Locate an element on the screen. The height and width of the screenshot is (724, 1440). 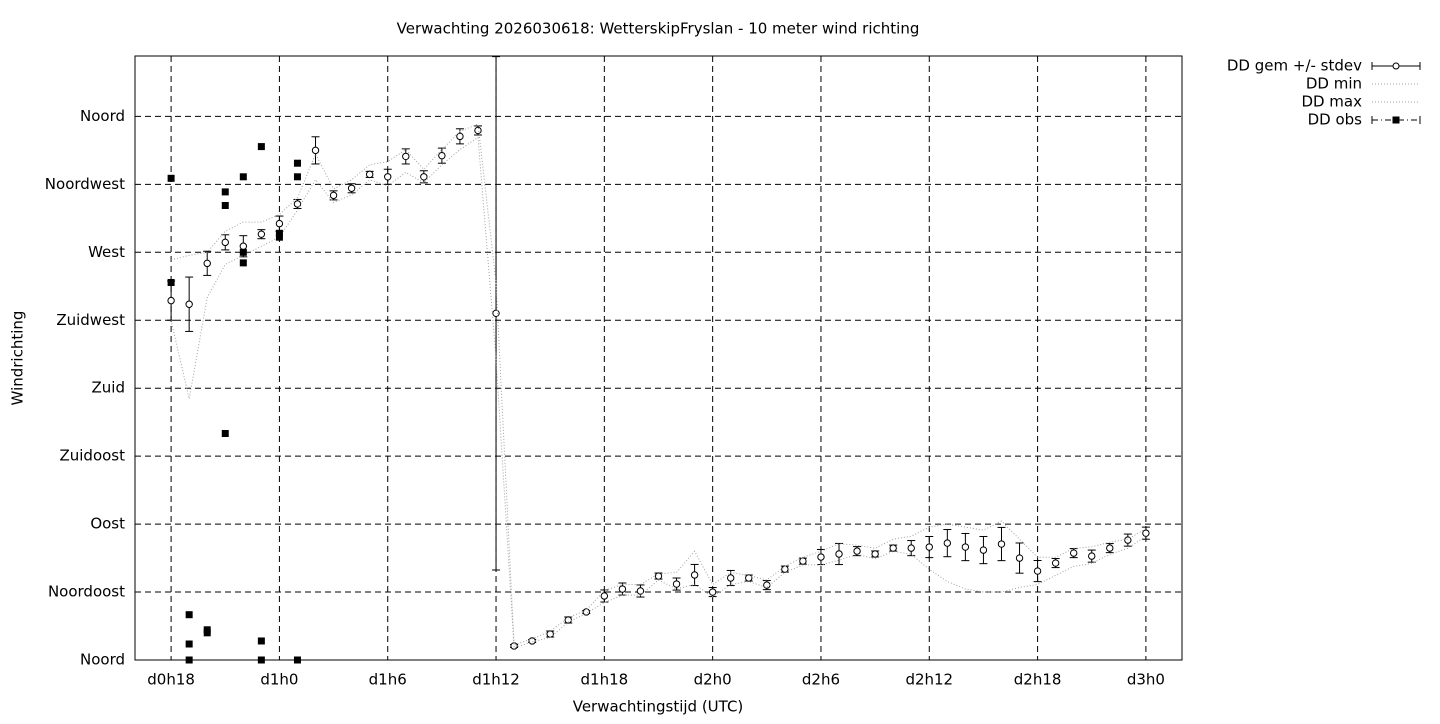
legend-label: DD min is located at coordinates (1334, 84).